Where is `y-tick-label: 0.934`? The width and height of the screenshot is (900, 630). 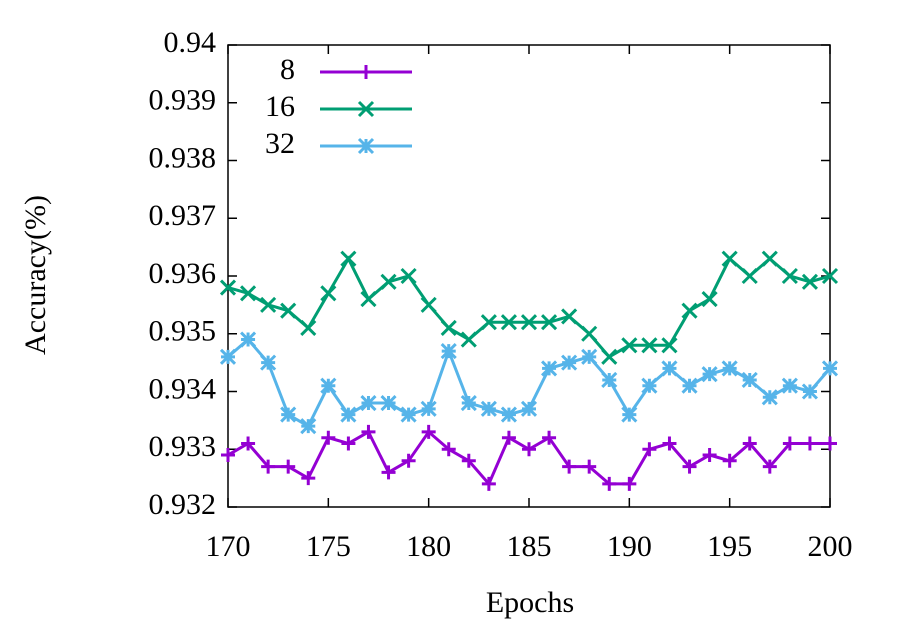 y-tick-label: 0.934 is located at coordinates (183, 388).